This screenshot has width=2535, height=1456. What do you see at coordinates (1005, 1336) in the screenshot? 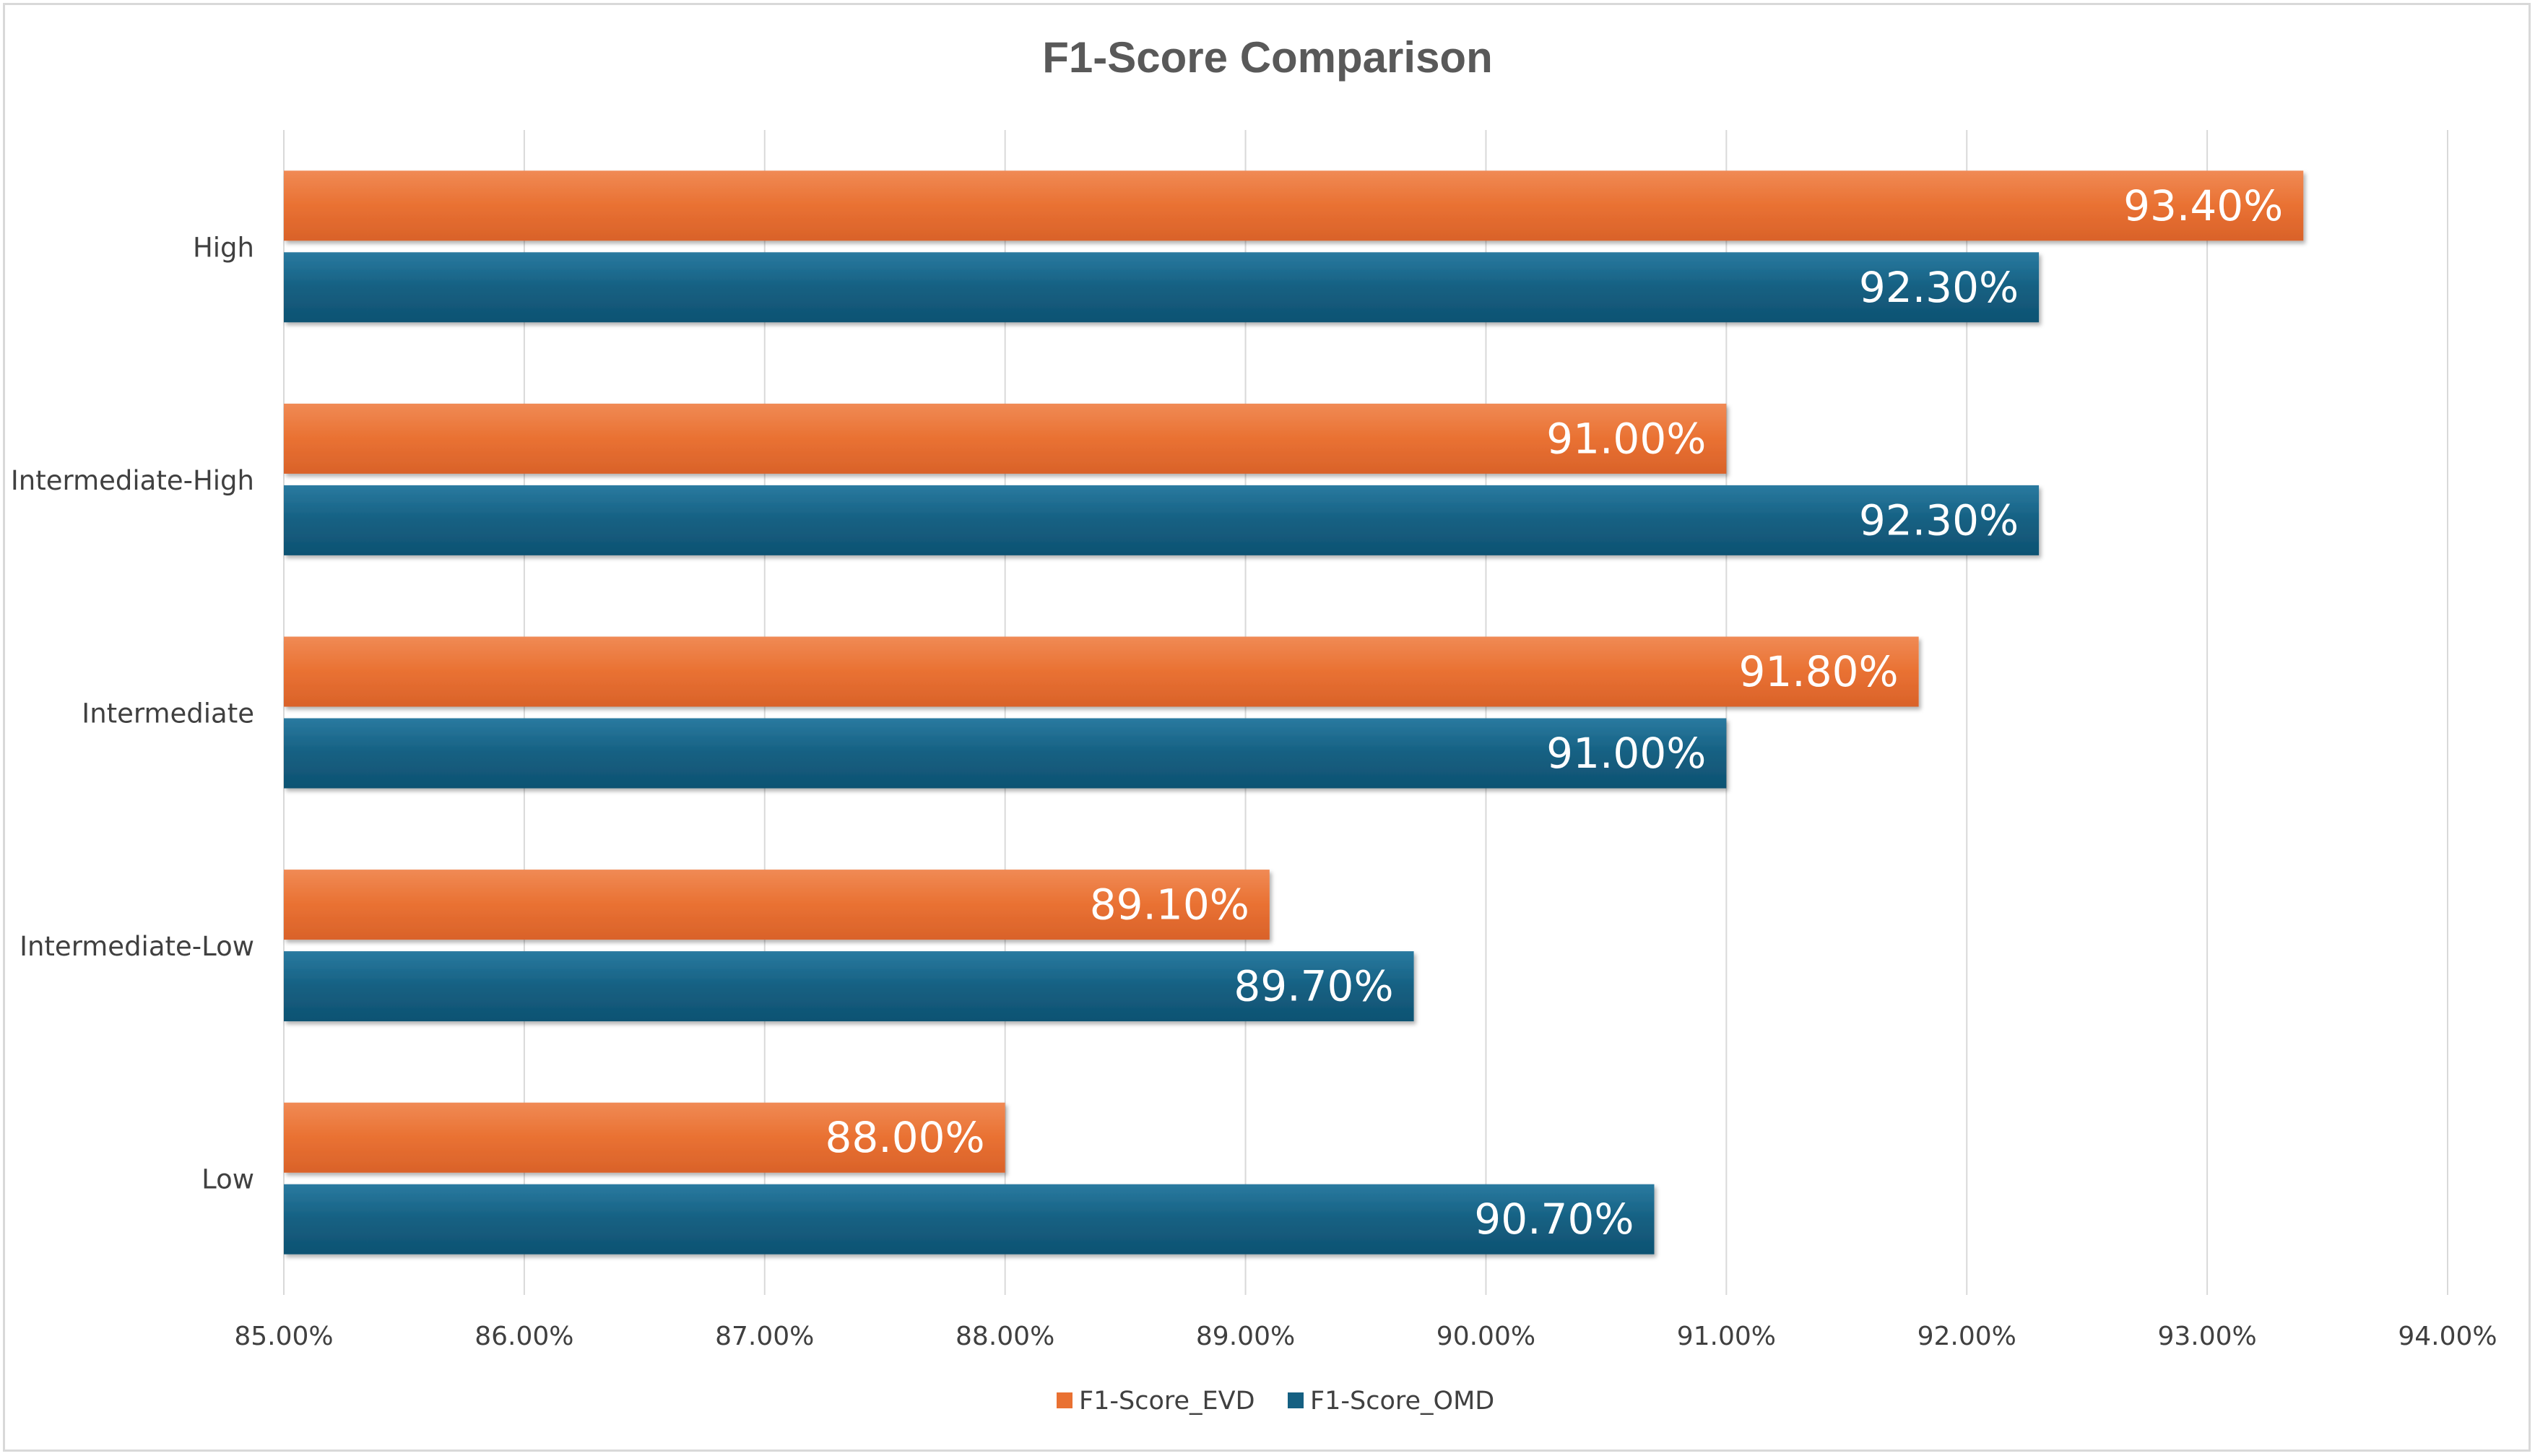
I see `x-tick-label: 88.00%` at bounding box center [1005, 1336].